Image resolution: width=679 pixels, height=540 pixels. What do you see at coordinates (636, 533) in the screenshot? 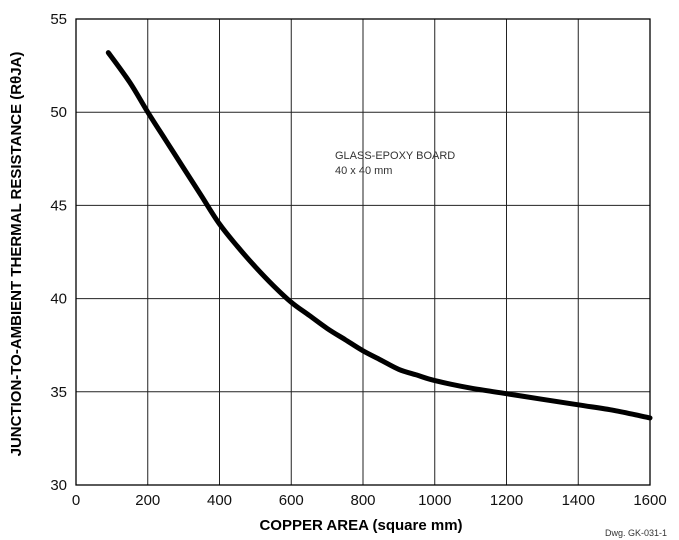
I see `drawing-number: Dwg. GK-031-1` at bounding box center [636, 533].